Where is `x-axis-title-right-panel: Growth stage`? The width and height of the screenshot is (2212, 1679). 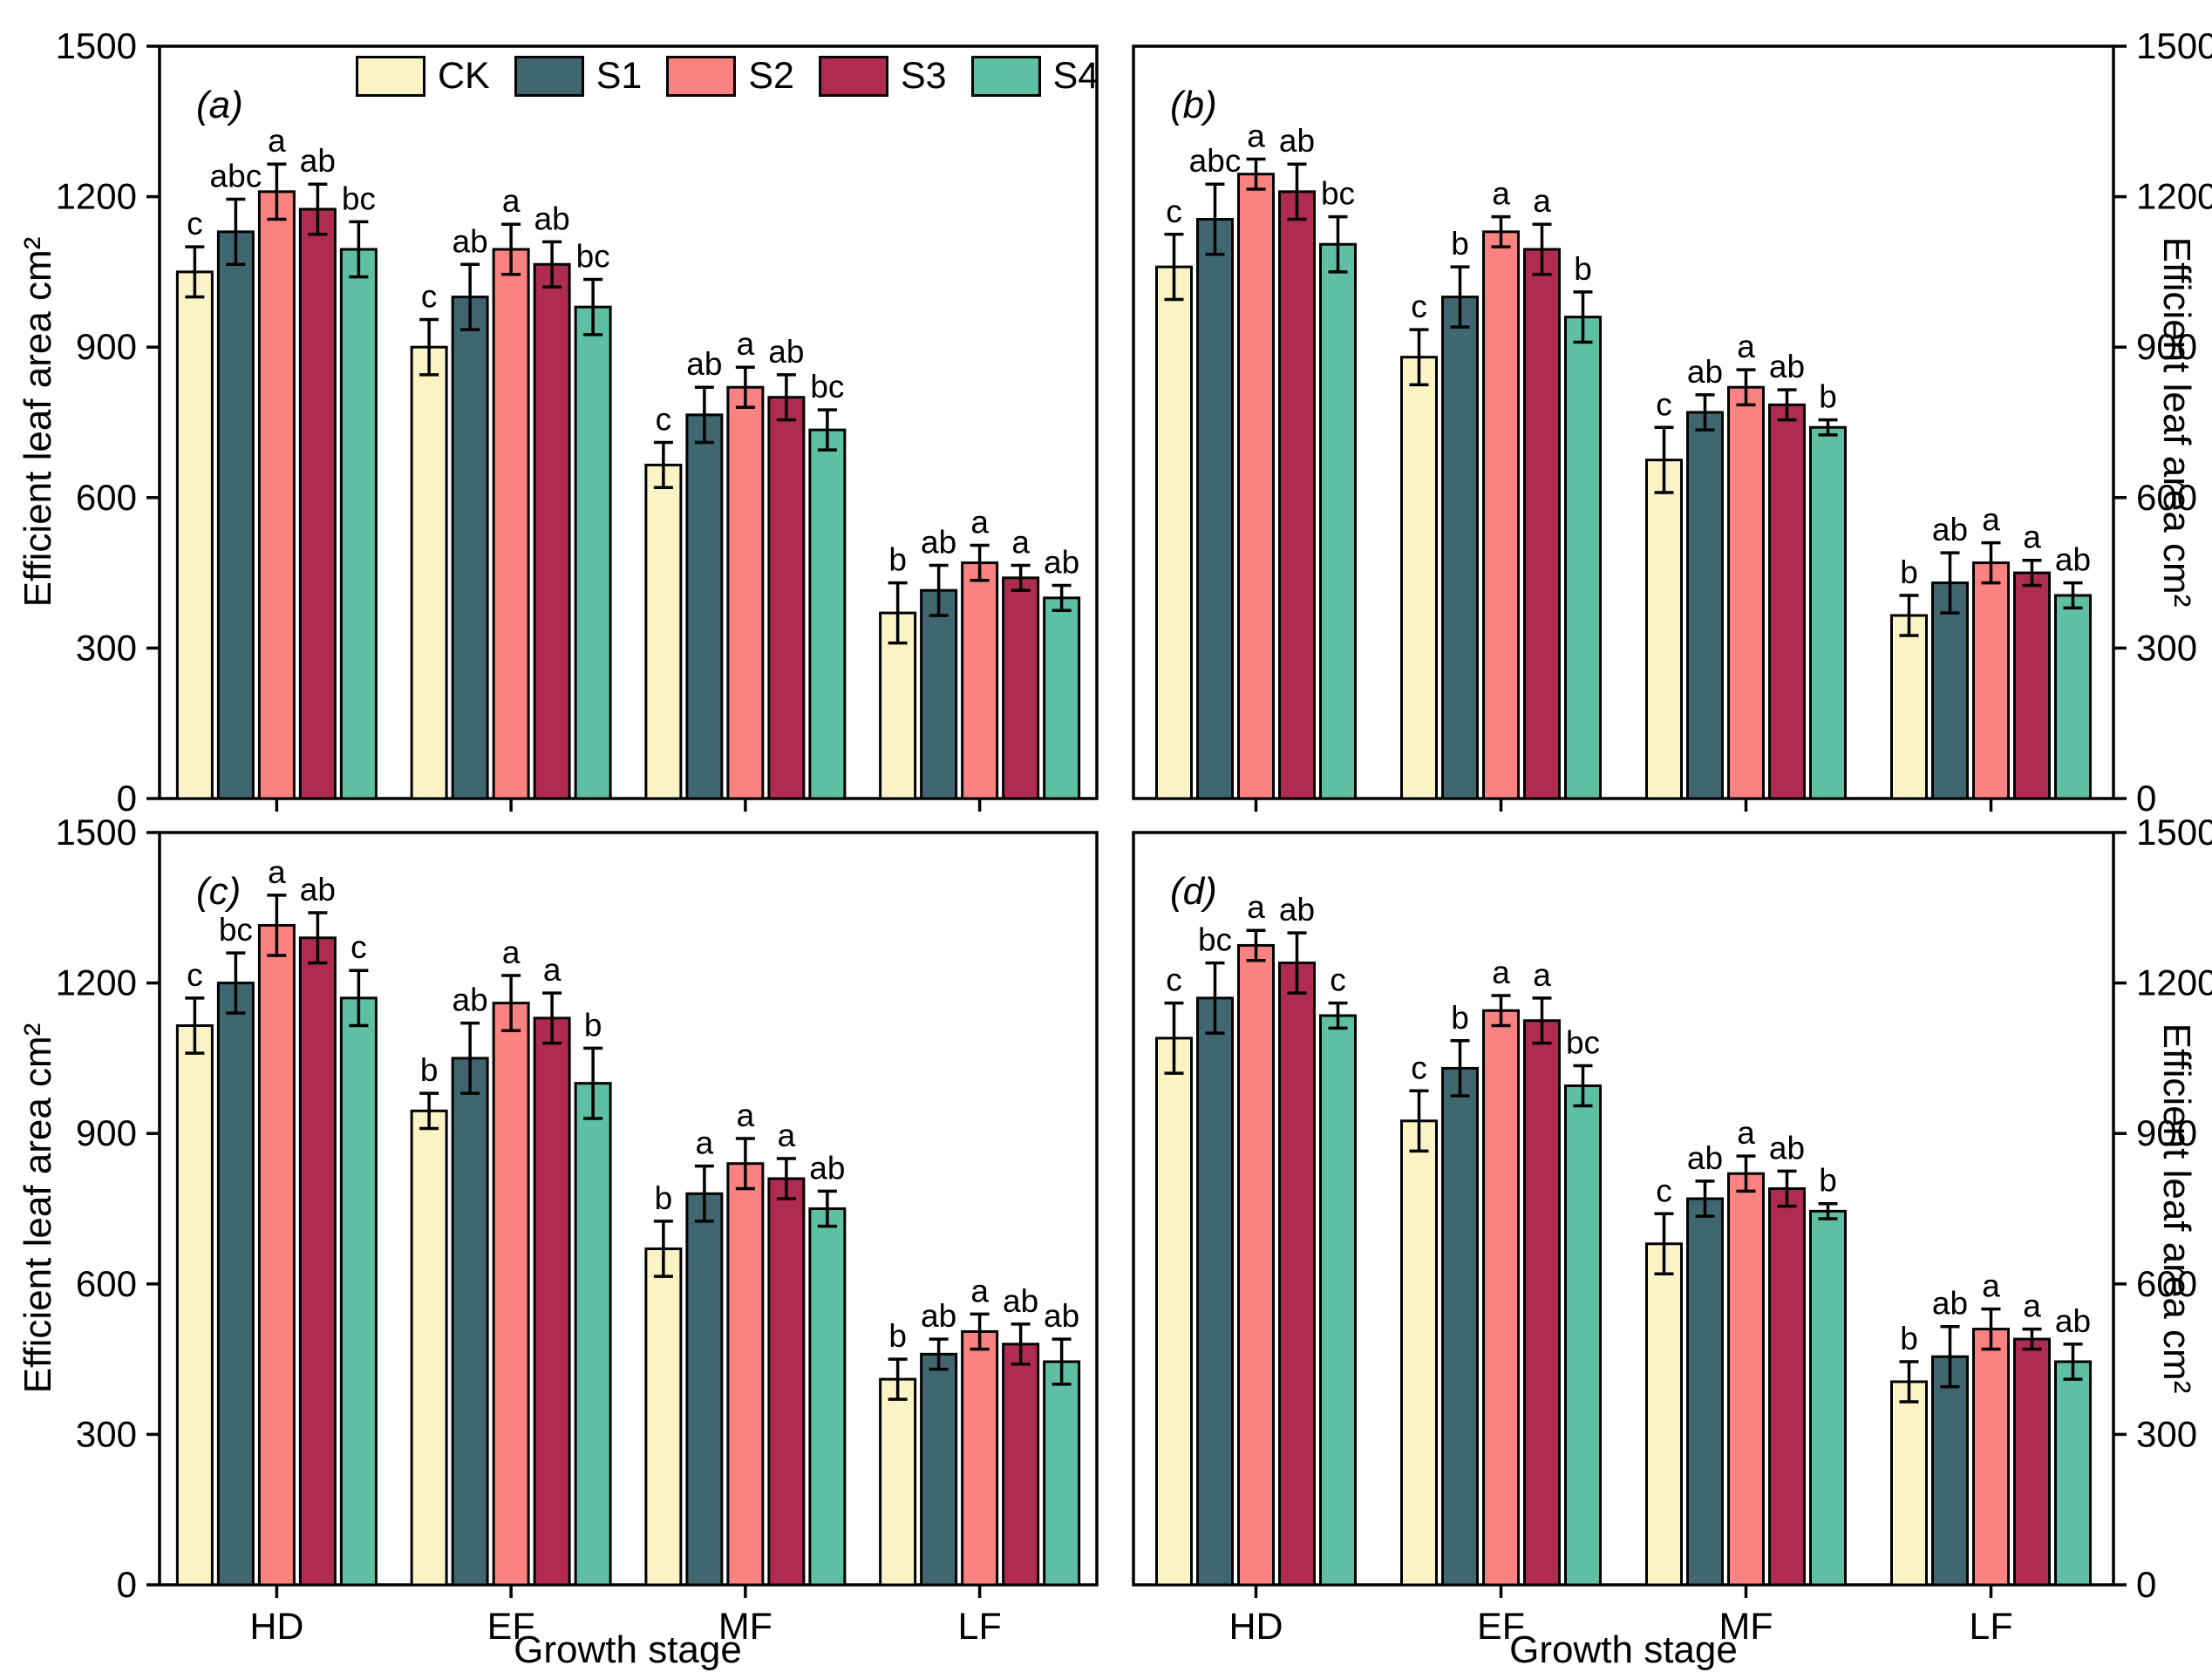
x-axis-title-right-panel: Growth stage is located at coordinates (1623, 1649).